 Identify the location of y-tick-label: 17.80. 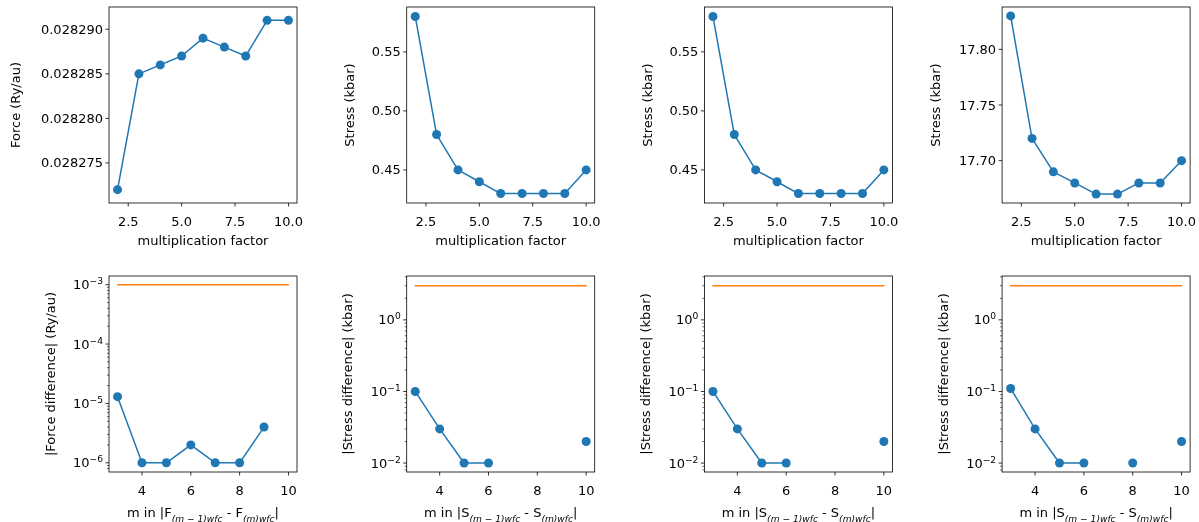
(977, 49).